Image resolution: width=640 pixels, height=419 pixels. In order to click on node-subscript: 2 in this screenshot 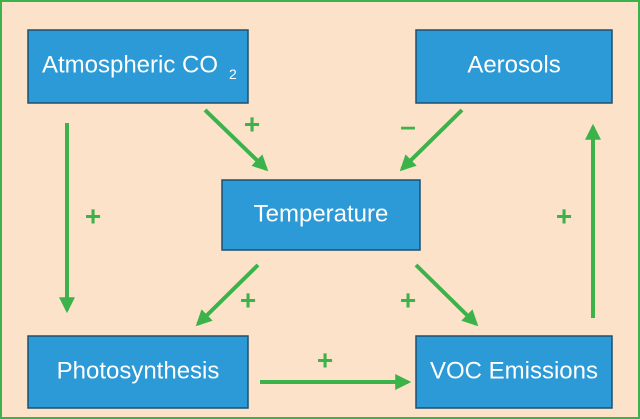, I will do `click(233, 74)`.